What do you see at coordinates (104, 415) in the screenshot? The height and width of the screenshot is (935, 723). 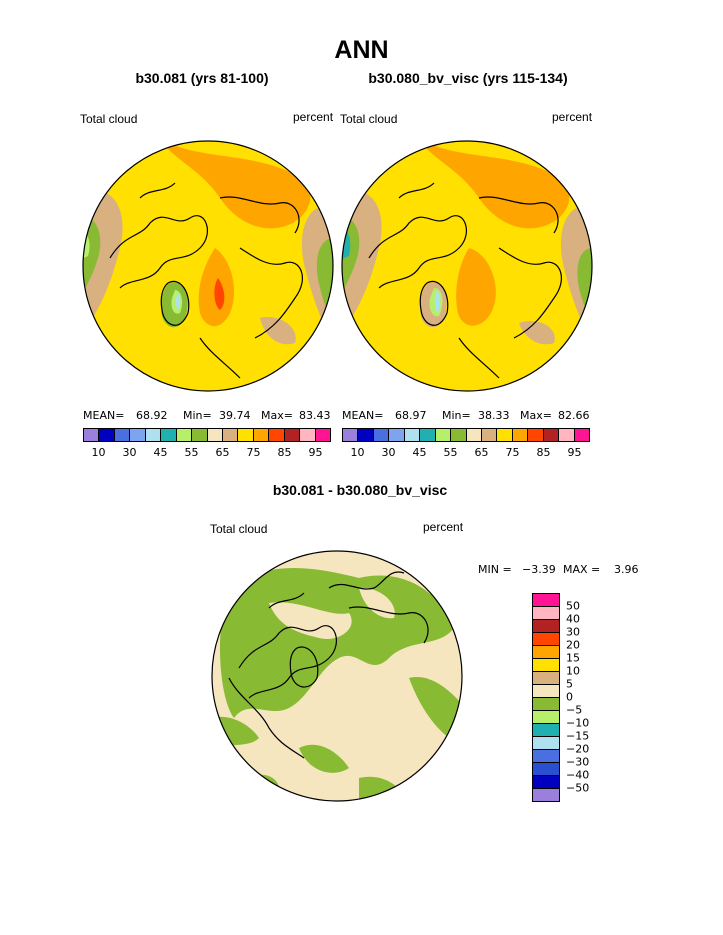 I see `panel1-mean-label: MEAN=` at bounding box center [104, 415].